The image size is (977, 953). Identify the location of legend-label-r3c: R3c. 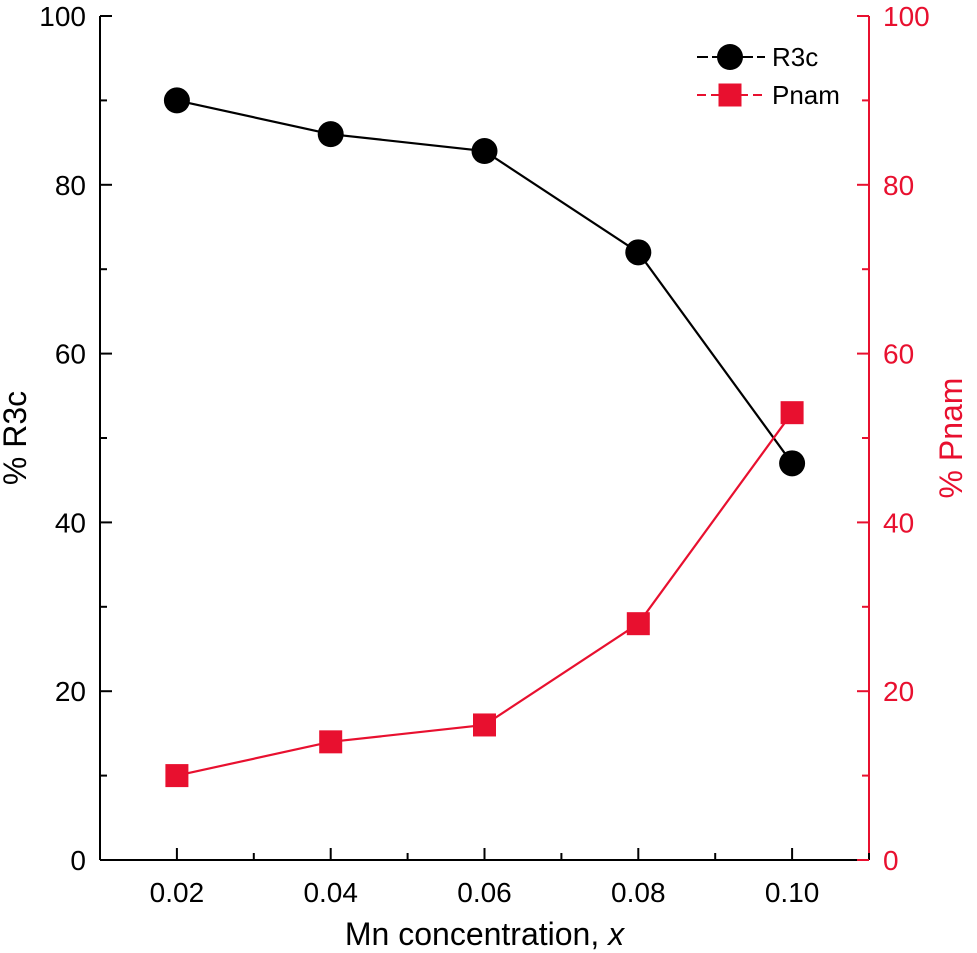
(795, 57).